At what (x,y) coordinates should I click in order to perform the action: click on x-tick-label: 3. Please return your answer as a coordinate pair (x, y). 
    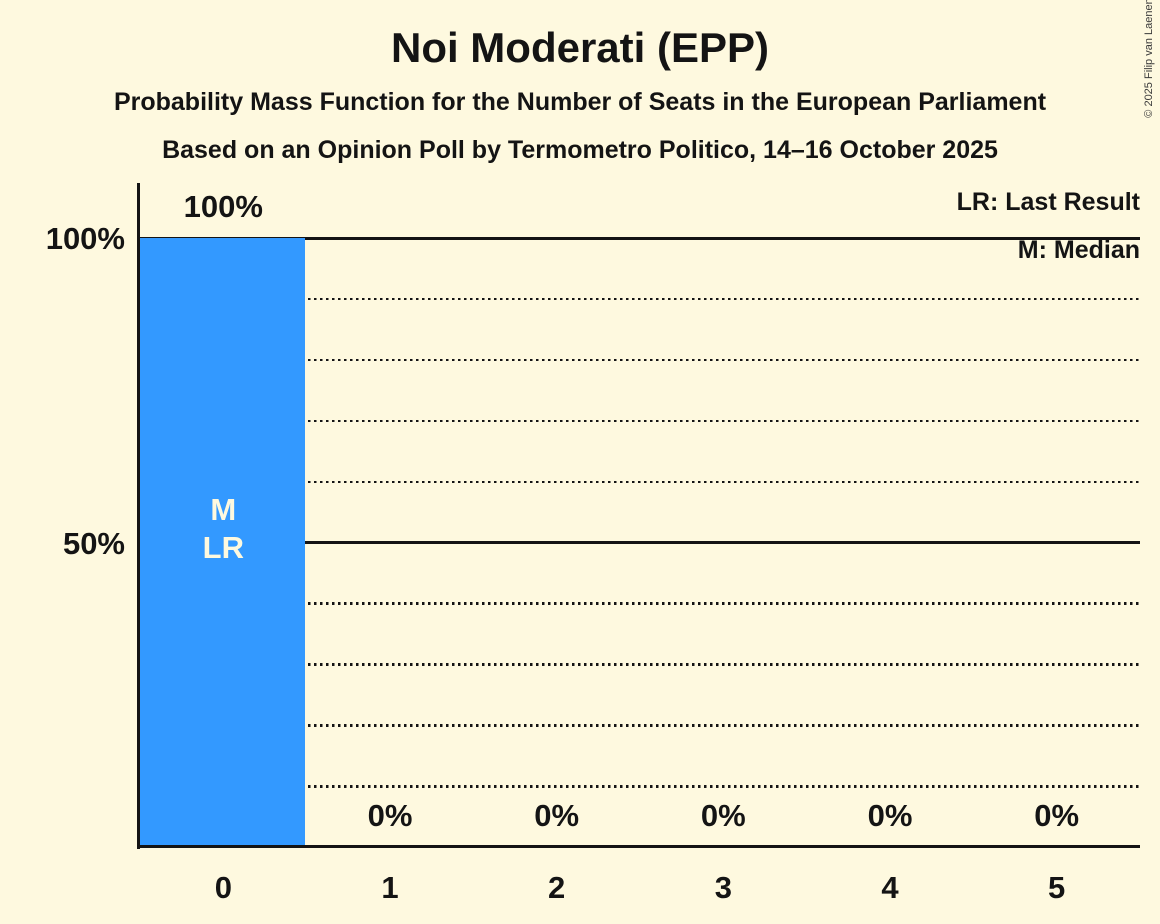
    Looking at the image, I should click on (723, 887).